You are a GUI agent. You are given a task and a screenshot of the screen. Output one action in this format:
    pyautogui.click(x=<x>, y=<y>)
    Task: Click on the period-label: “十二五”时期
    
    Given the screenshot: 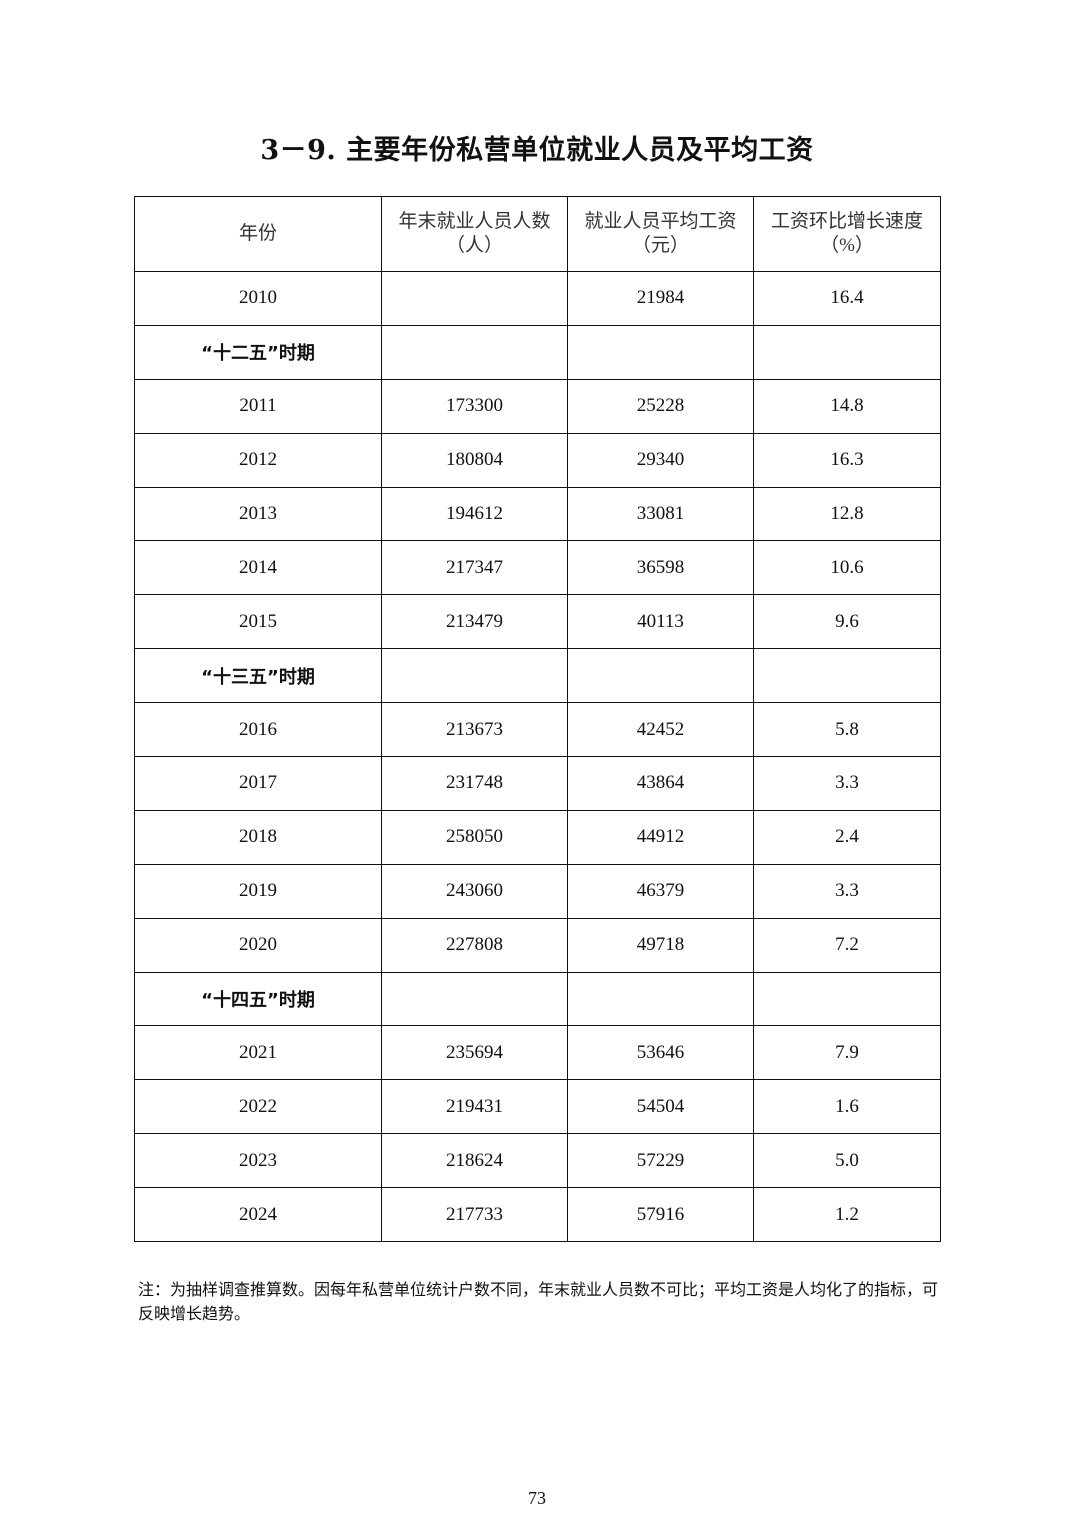 What is the action you would take?
    pyautogui.click(x=258, y=352)
    